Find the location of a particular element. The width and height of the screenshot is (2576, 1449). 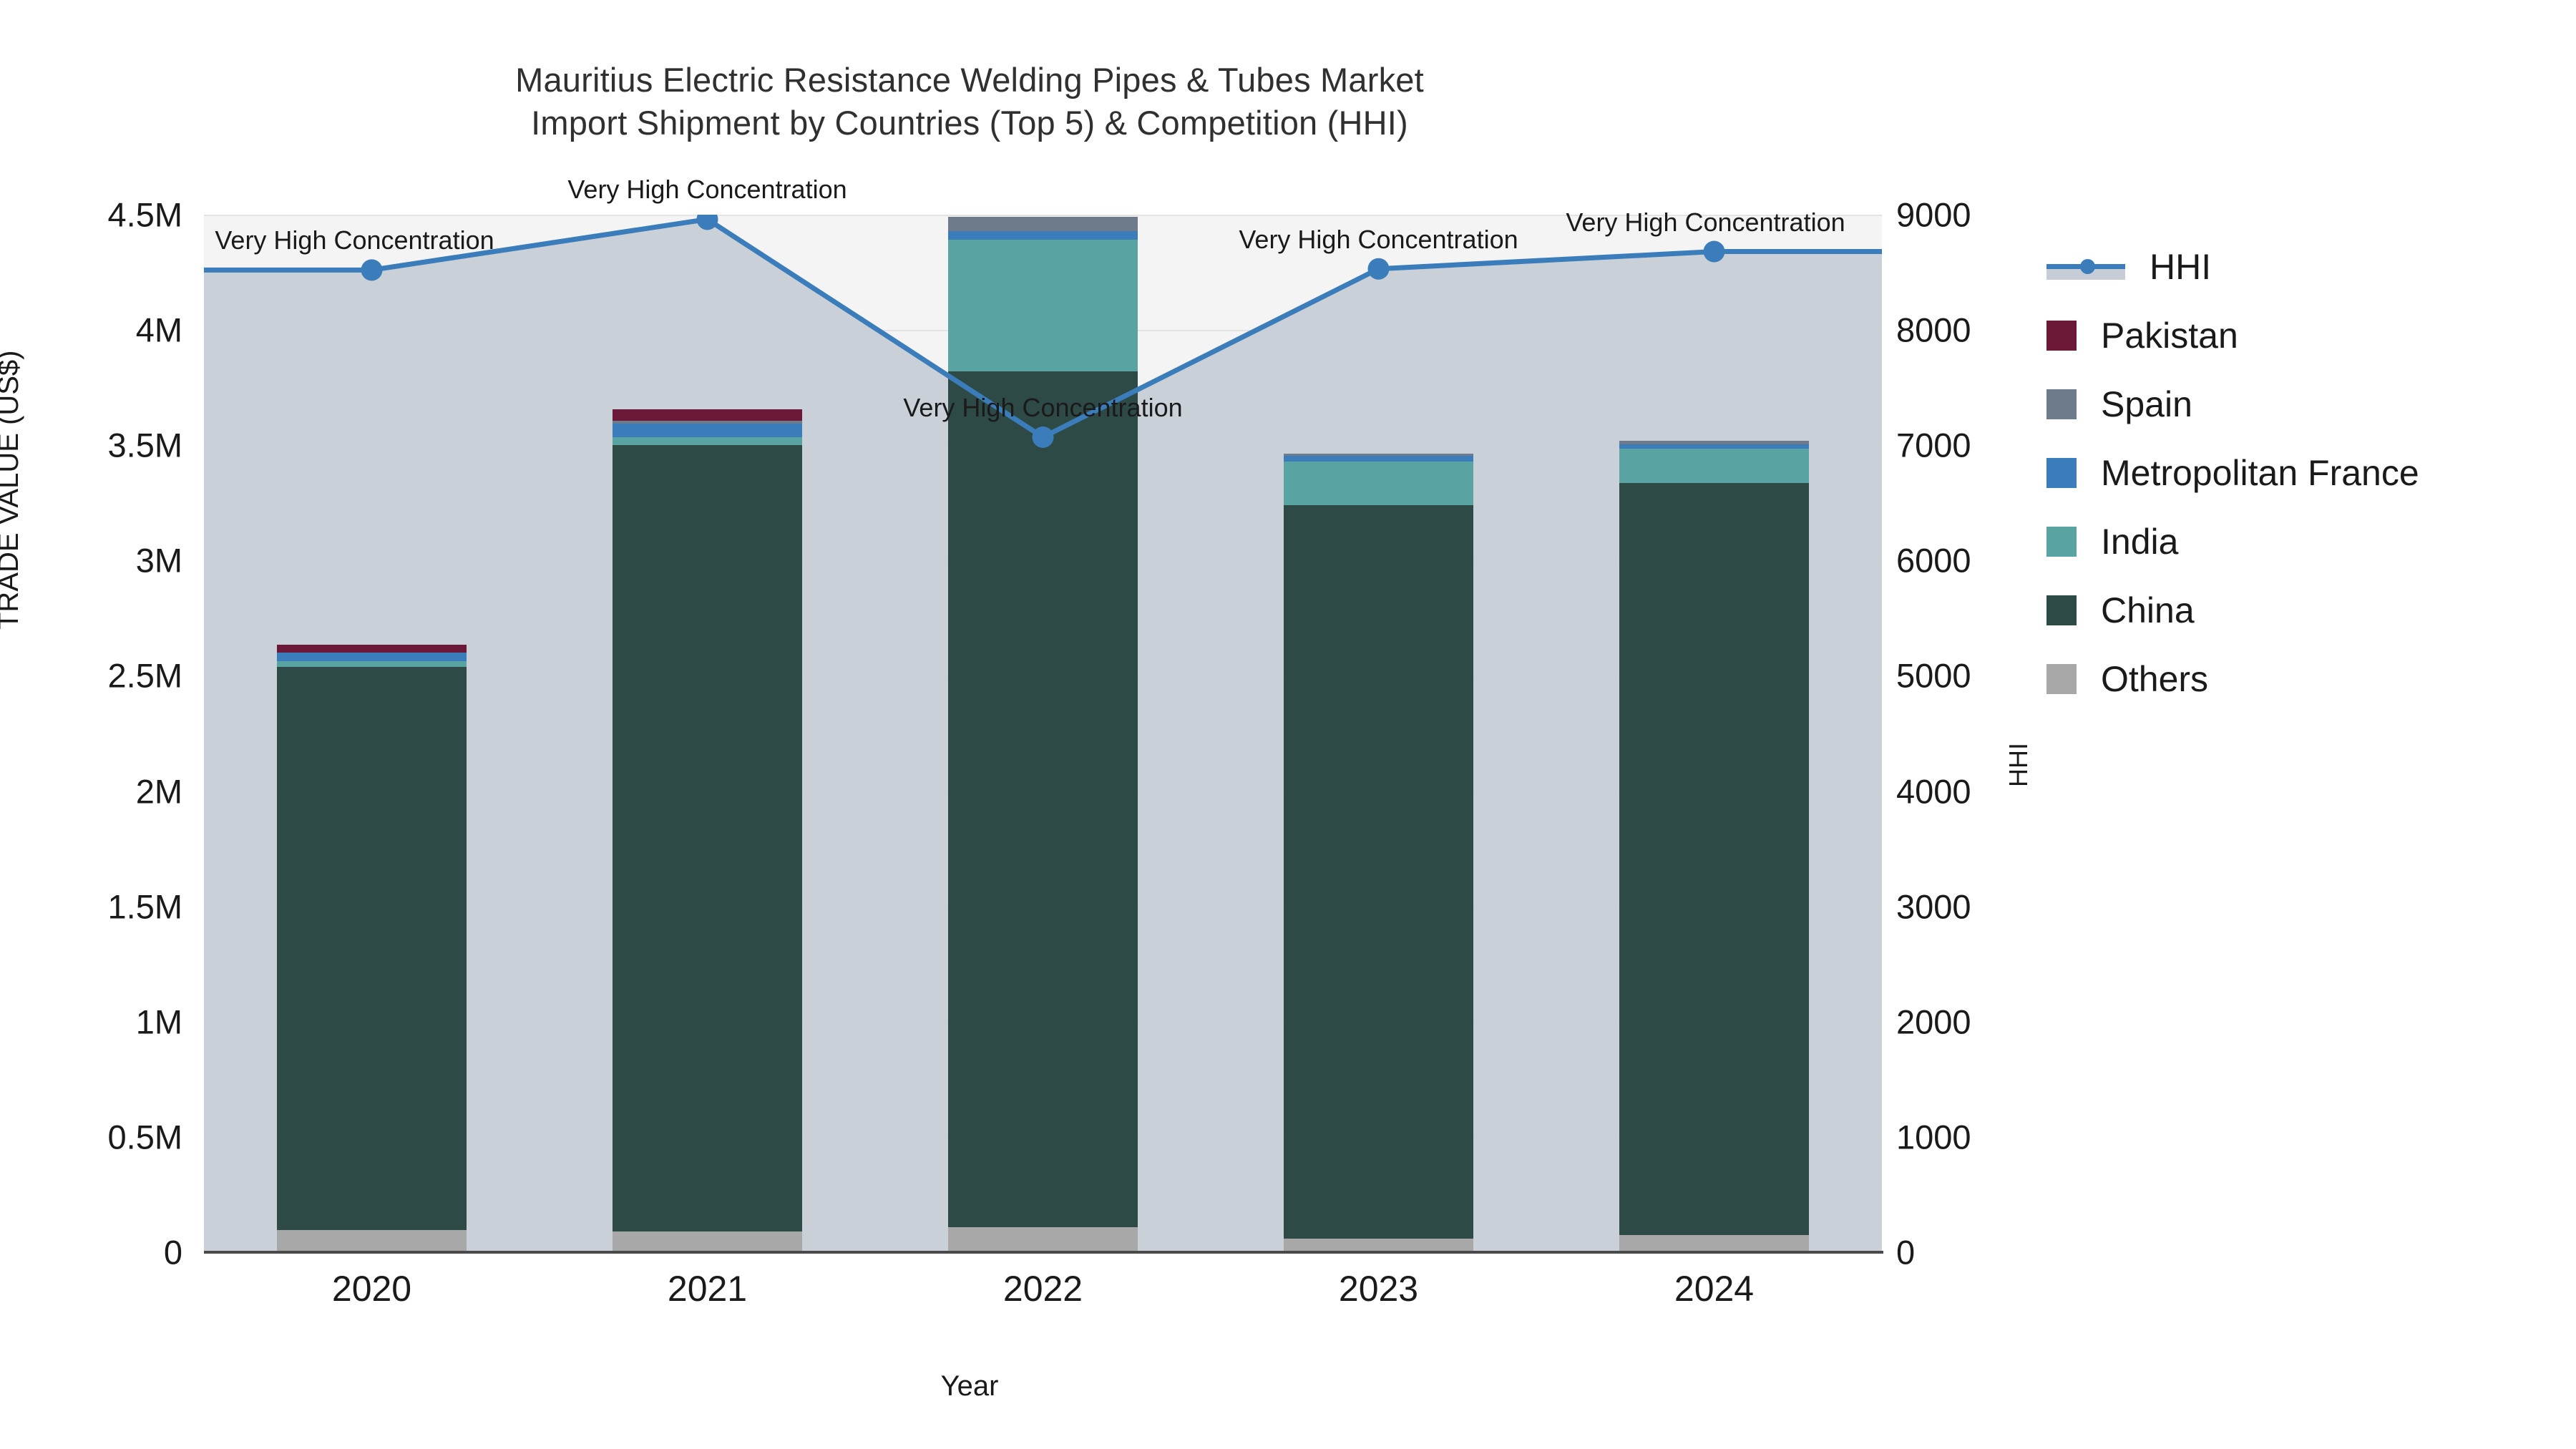

bar-group-2022 is located at coordinates (1043, 733).